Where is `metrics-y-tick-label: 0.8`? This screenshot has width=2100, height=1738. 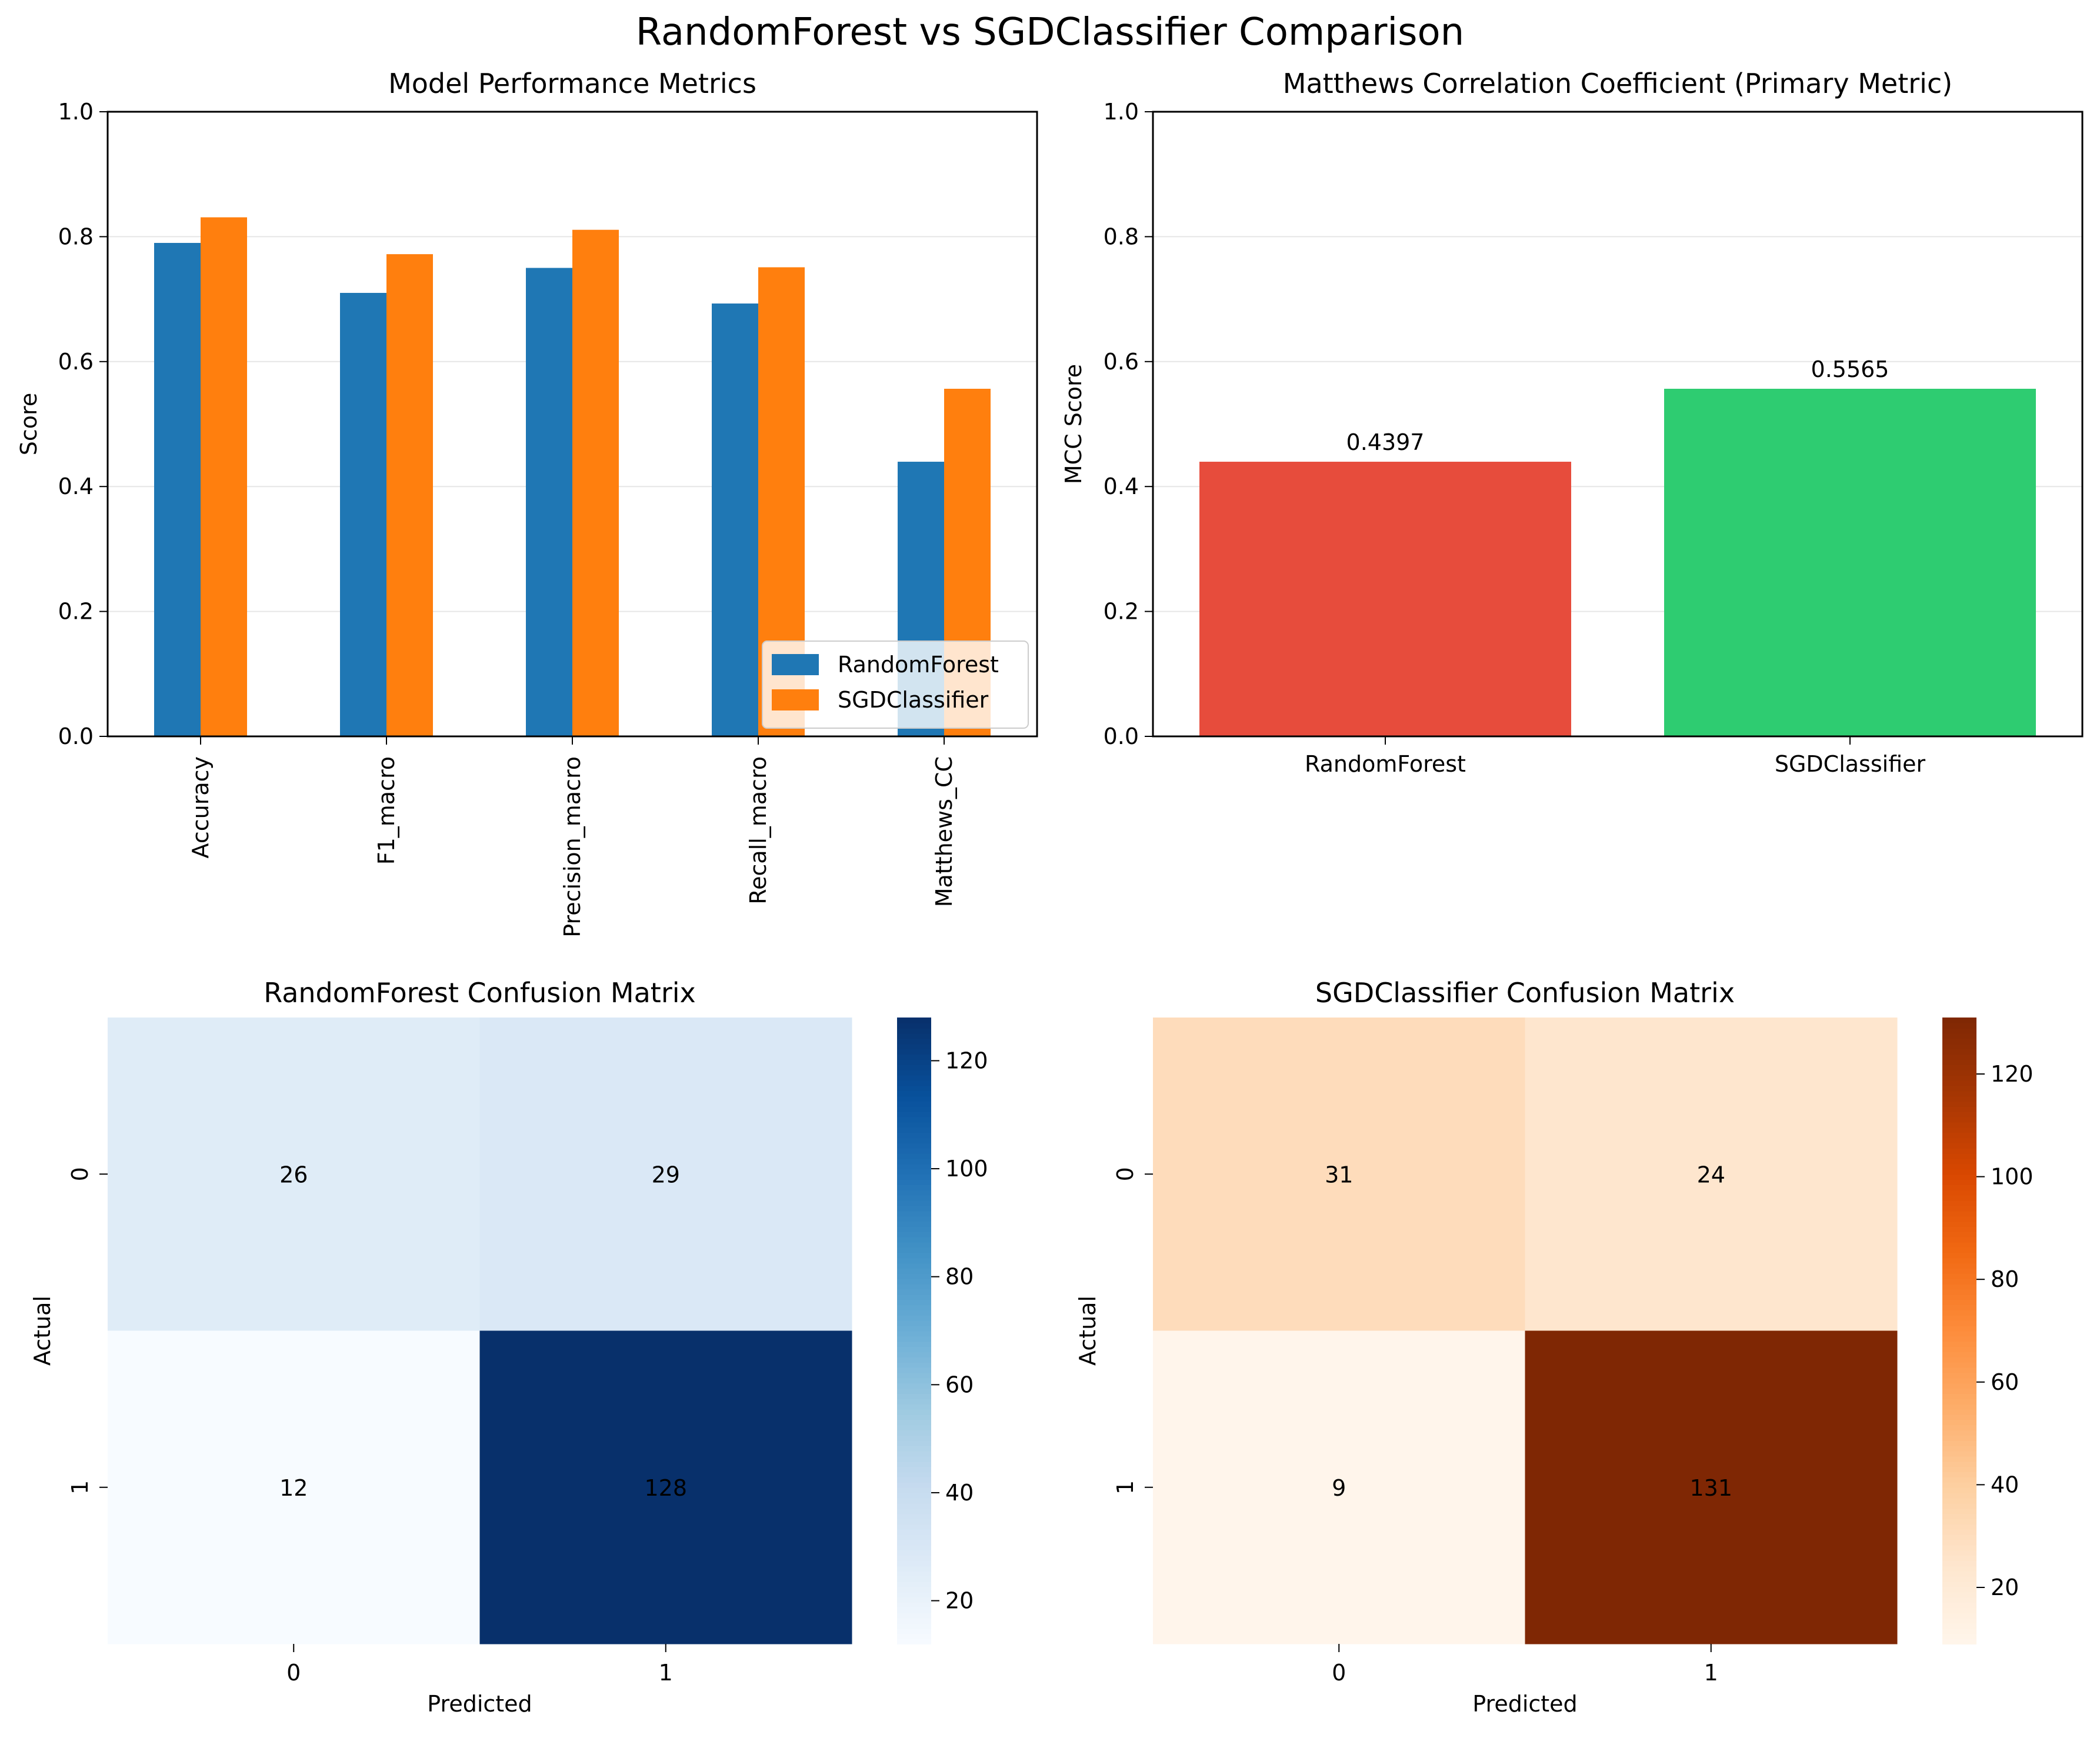 metrics-y-tick-label: 0.8 is located at coordinates (76, 236).